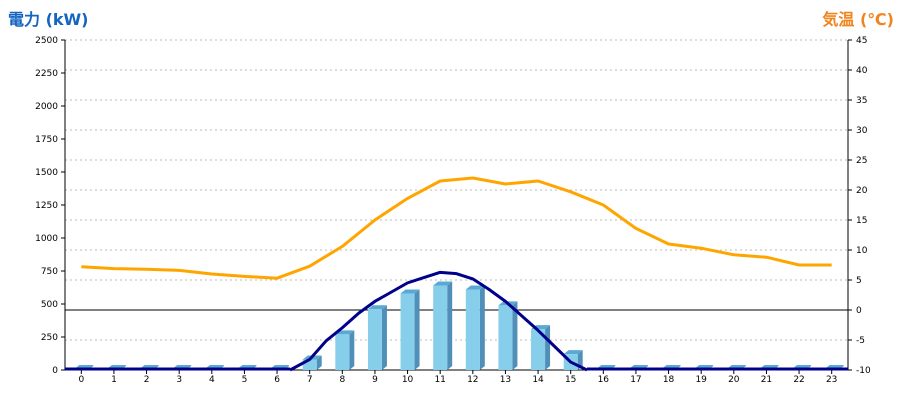 The height and width of the screenshot is (400, 900). Describe the element at coordinates (860, 341) in the screenshot. I see `right-tick-label: -5` at that location.